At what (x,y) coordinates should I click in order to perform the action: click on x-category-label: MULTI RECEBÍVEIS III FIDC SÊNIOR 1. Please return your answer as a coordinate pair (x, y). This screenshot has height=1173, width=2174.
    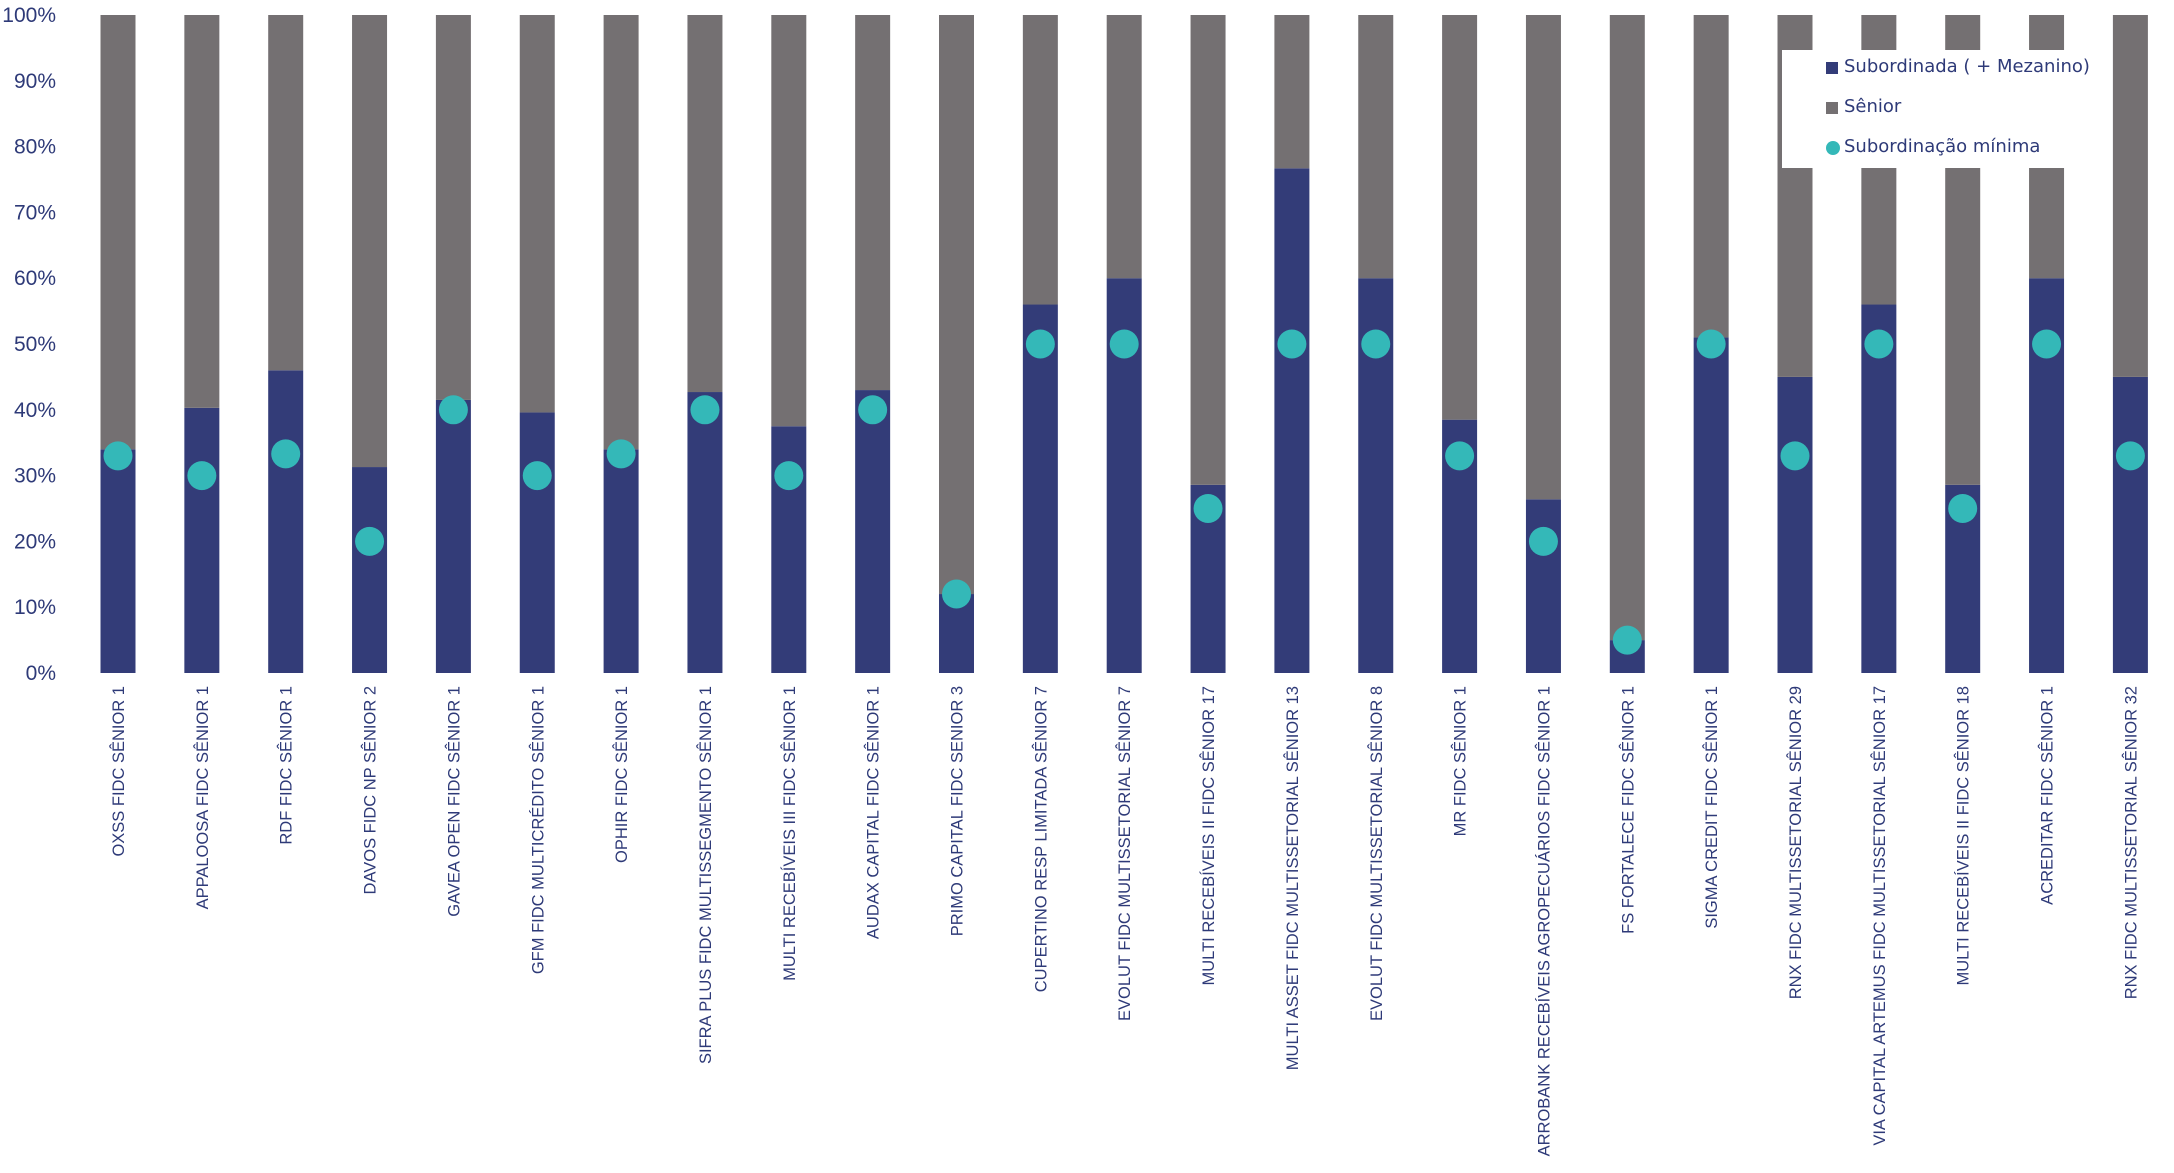
    Looking at the image, I should click on (789, 833).